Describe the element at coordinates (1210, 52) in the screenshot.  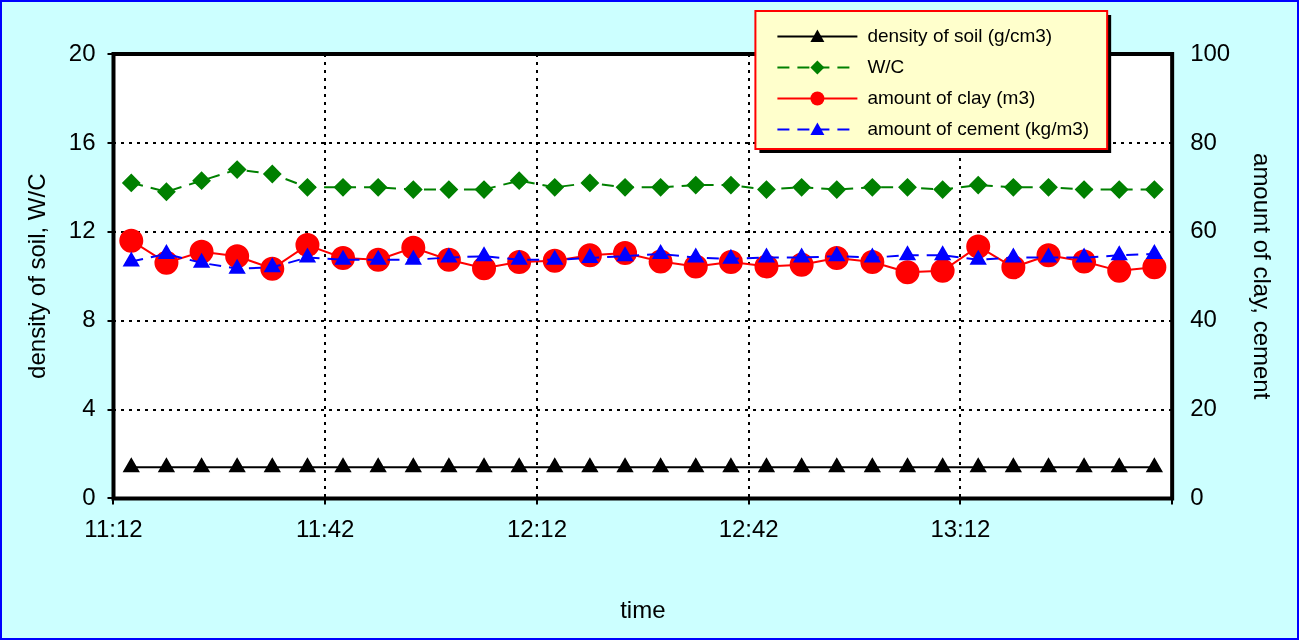
I see `y2-tick-label: 100` at that location.